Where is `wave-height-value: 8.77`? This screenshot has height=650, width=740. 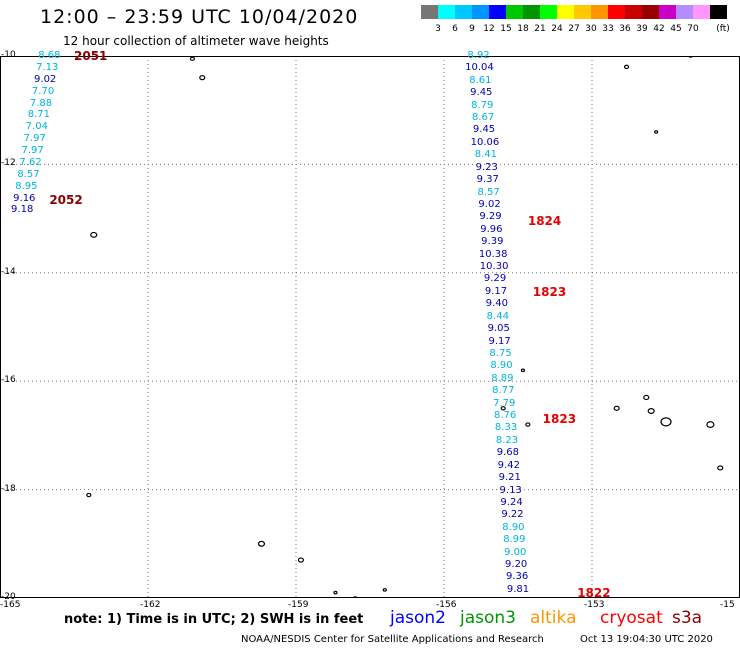 wave-height-value: 8.77 is located at coordinates (503, 391).